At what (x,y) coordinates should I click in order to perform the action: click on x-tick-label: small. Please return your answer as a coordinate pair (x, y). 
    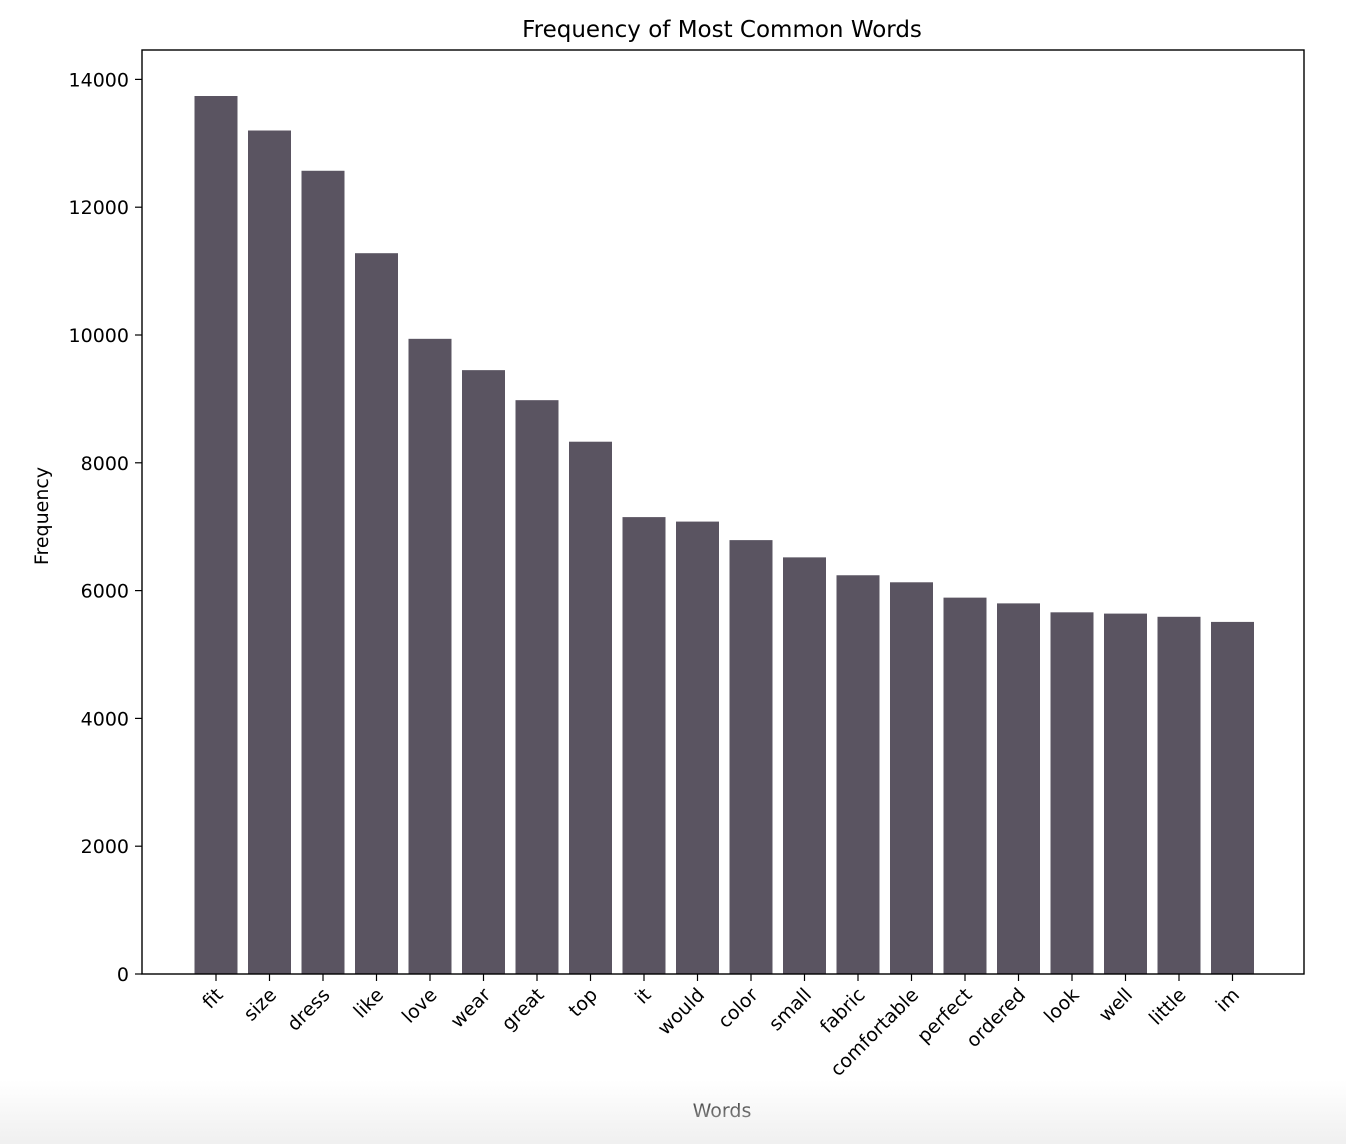
    Looking at the image, I should click on (790, 1009).